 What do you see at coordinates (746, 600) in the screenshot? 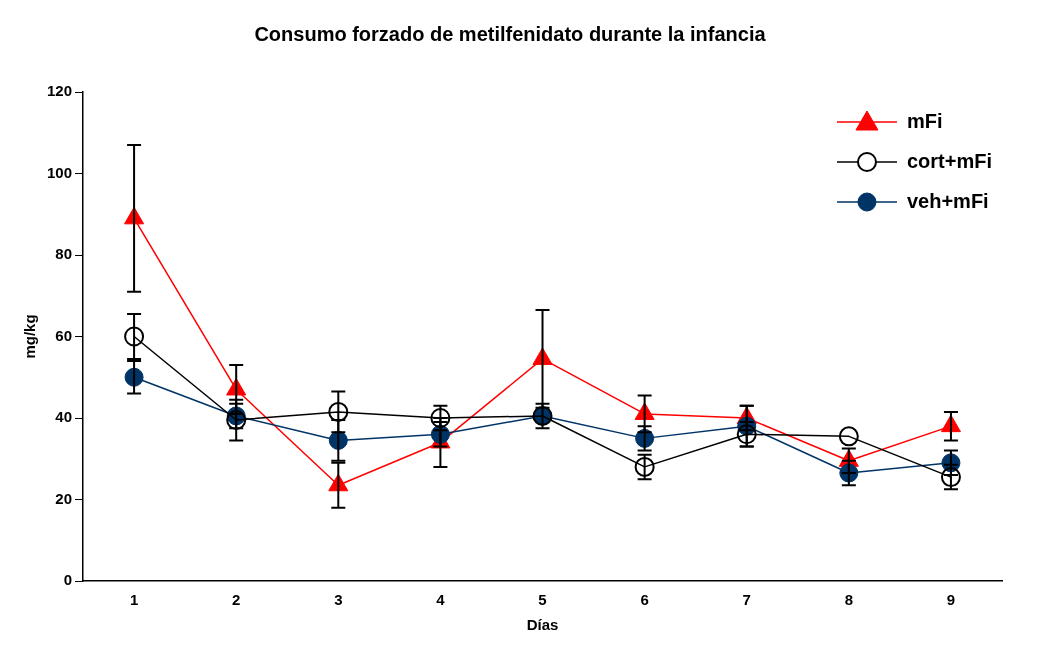
I see `x-tick-label: 7` at bounding box center [746, 600].